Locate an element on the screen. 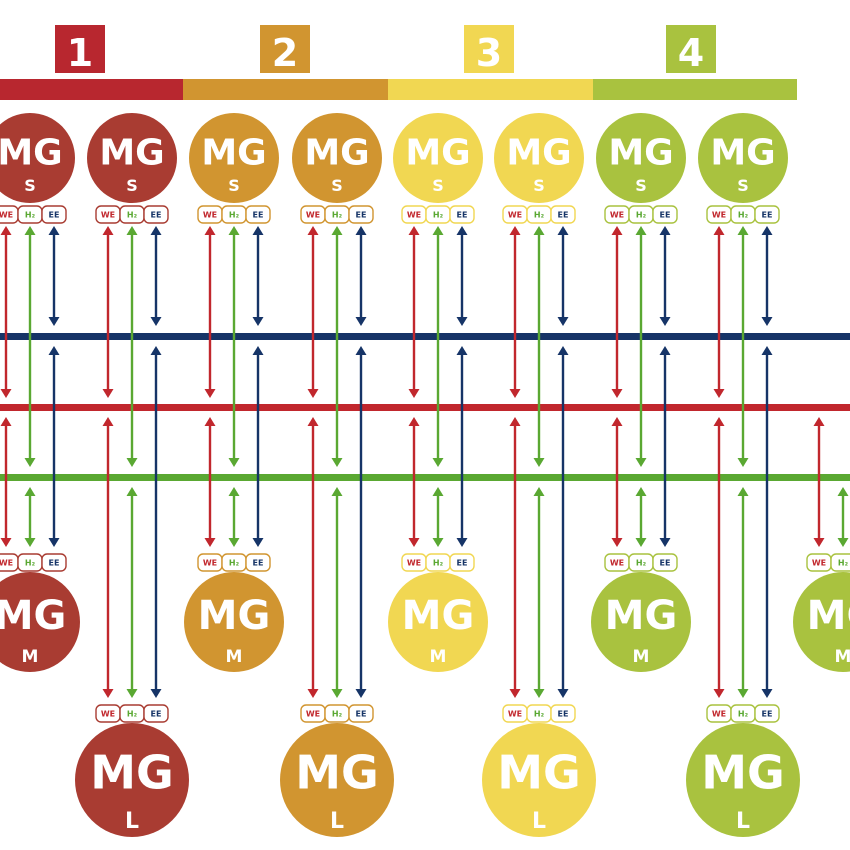 Image resolution: width=850 pixels, height=850 pixels. microgrid-s-6: MG S WE H₂ EE is located at coordinates (539, 290).